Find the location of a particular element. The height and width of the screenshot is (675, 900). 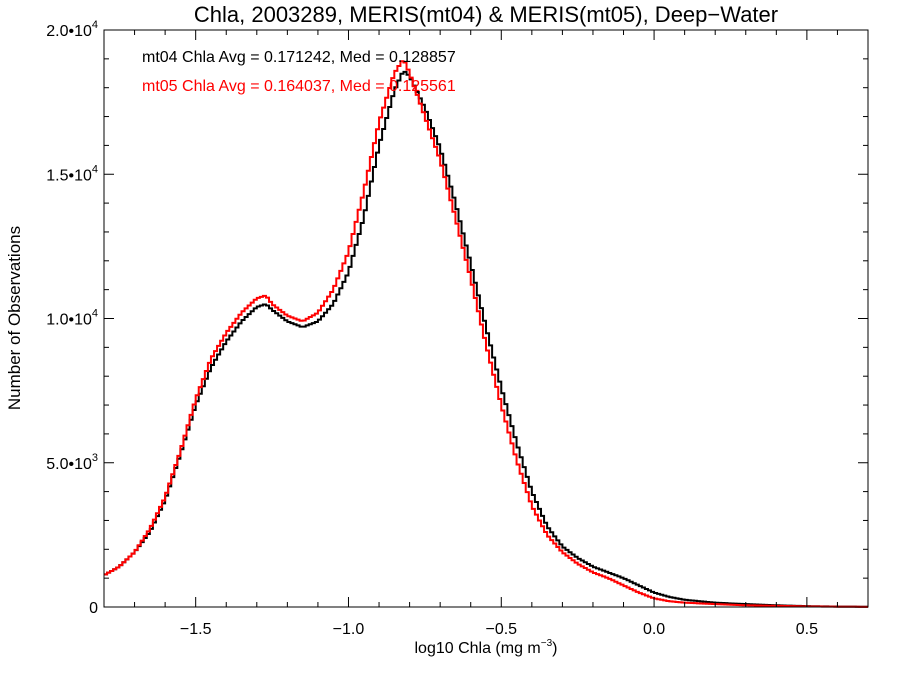

annotation-mt05-stats: mt05 Chla Avg = 0.164037, Med = 0.125561 is located at coordinates (299, 86).